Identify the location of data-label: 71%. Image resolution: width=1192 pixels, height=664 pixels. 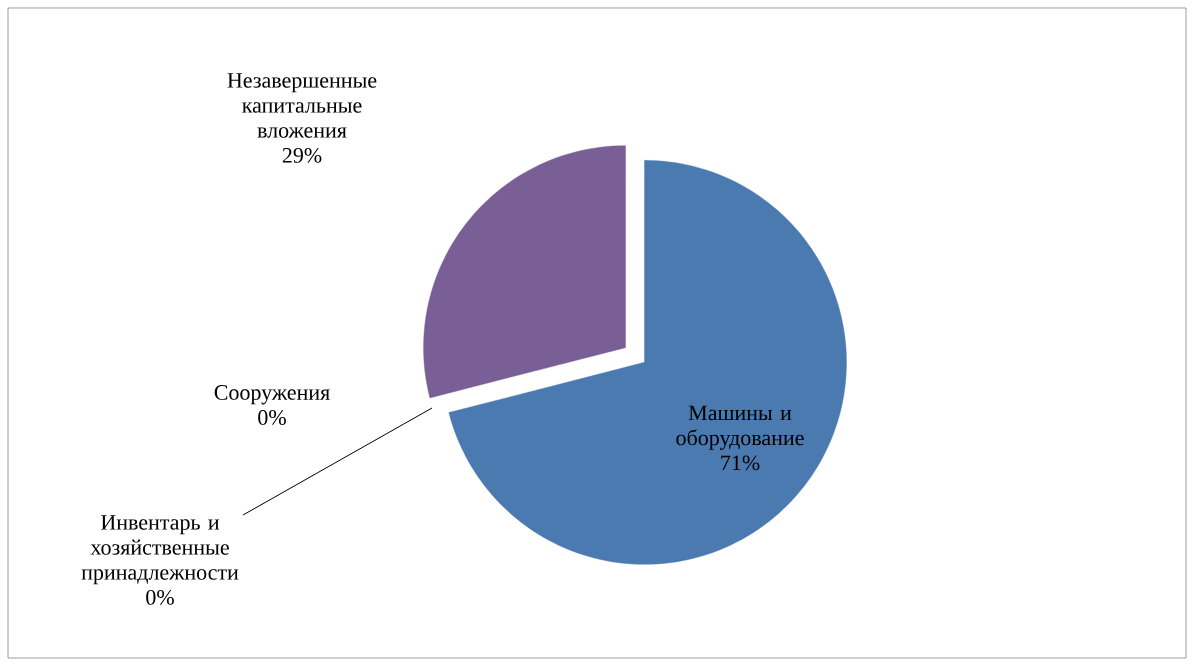
(740, 463).